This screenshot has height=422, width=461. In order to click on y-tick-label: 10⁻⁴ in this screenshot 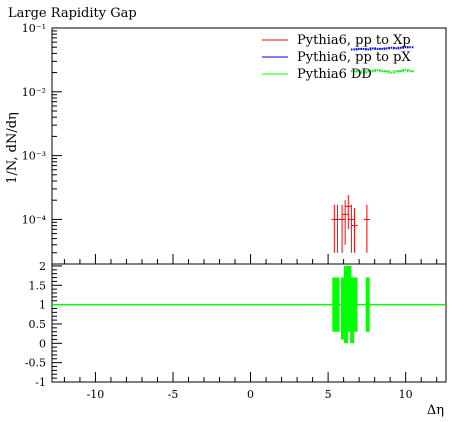, I will do `click(34, 219)`.